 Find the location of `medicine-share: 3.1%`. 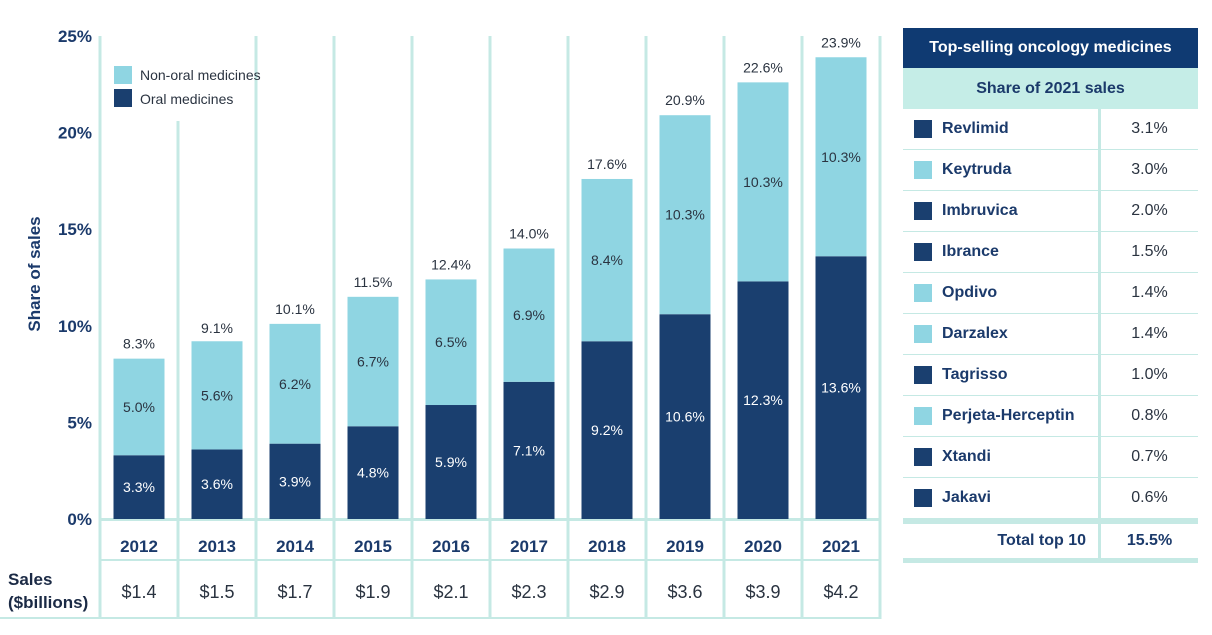

medicine-share: 3.1% is located at coordinates (1149, 128).